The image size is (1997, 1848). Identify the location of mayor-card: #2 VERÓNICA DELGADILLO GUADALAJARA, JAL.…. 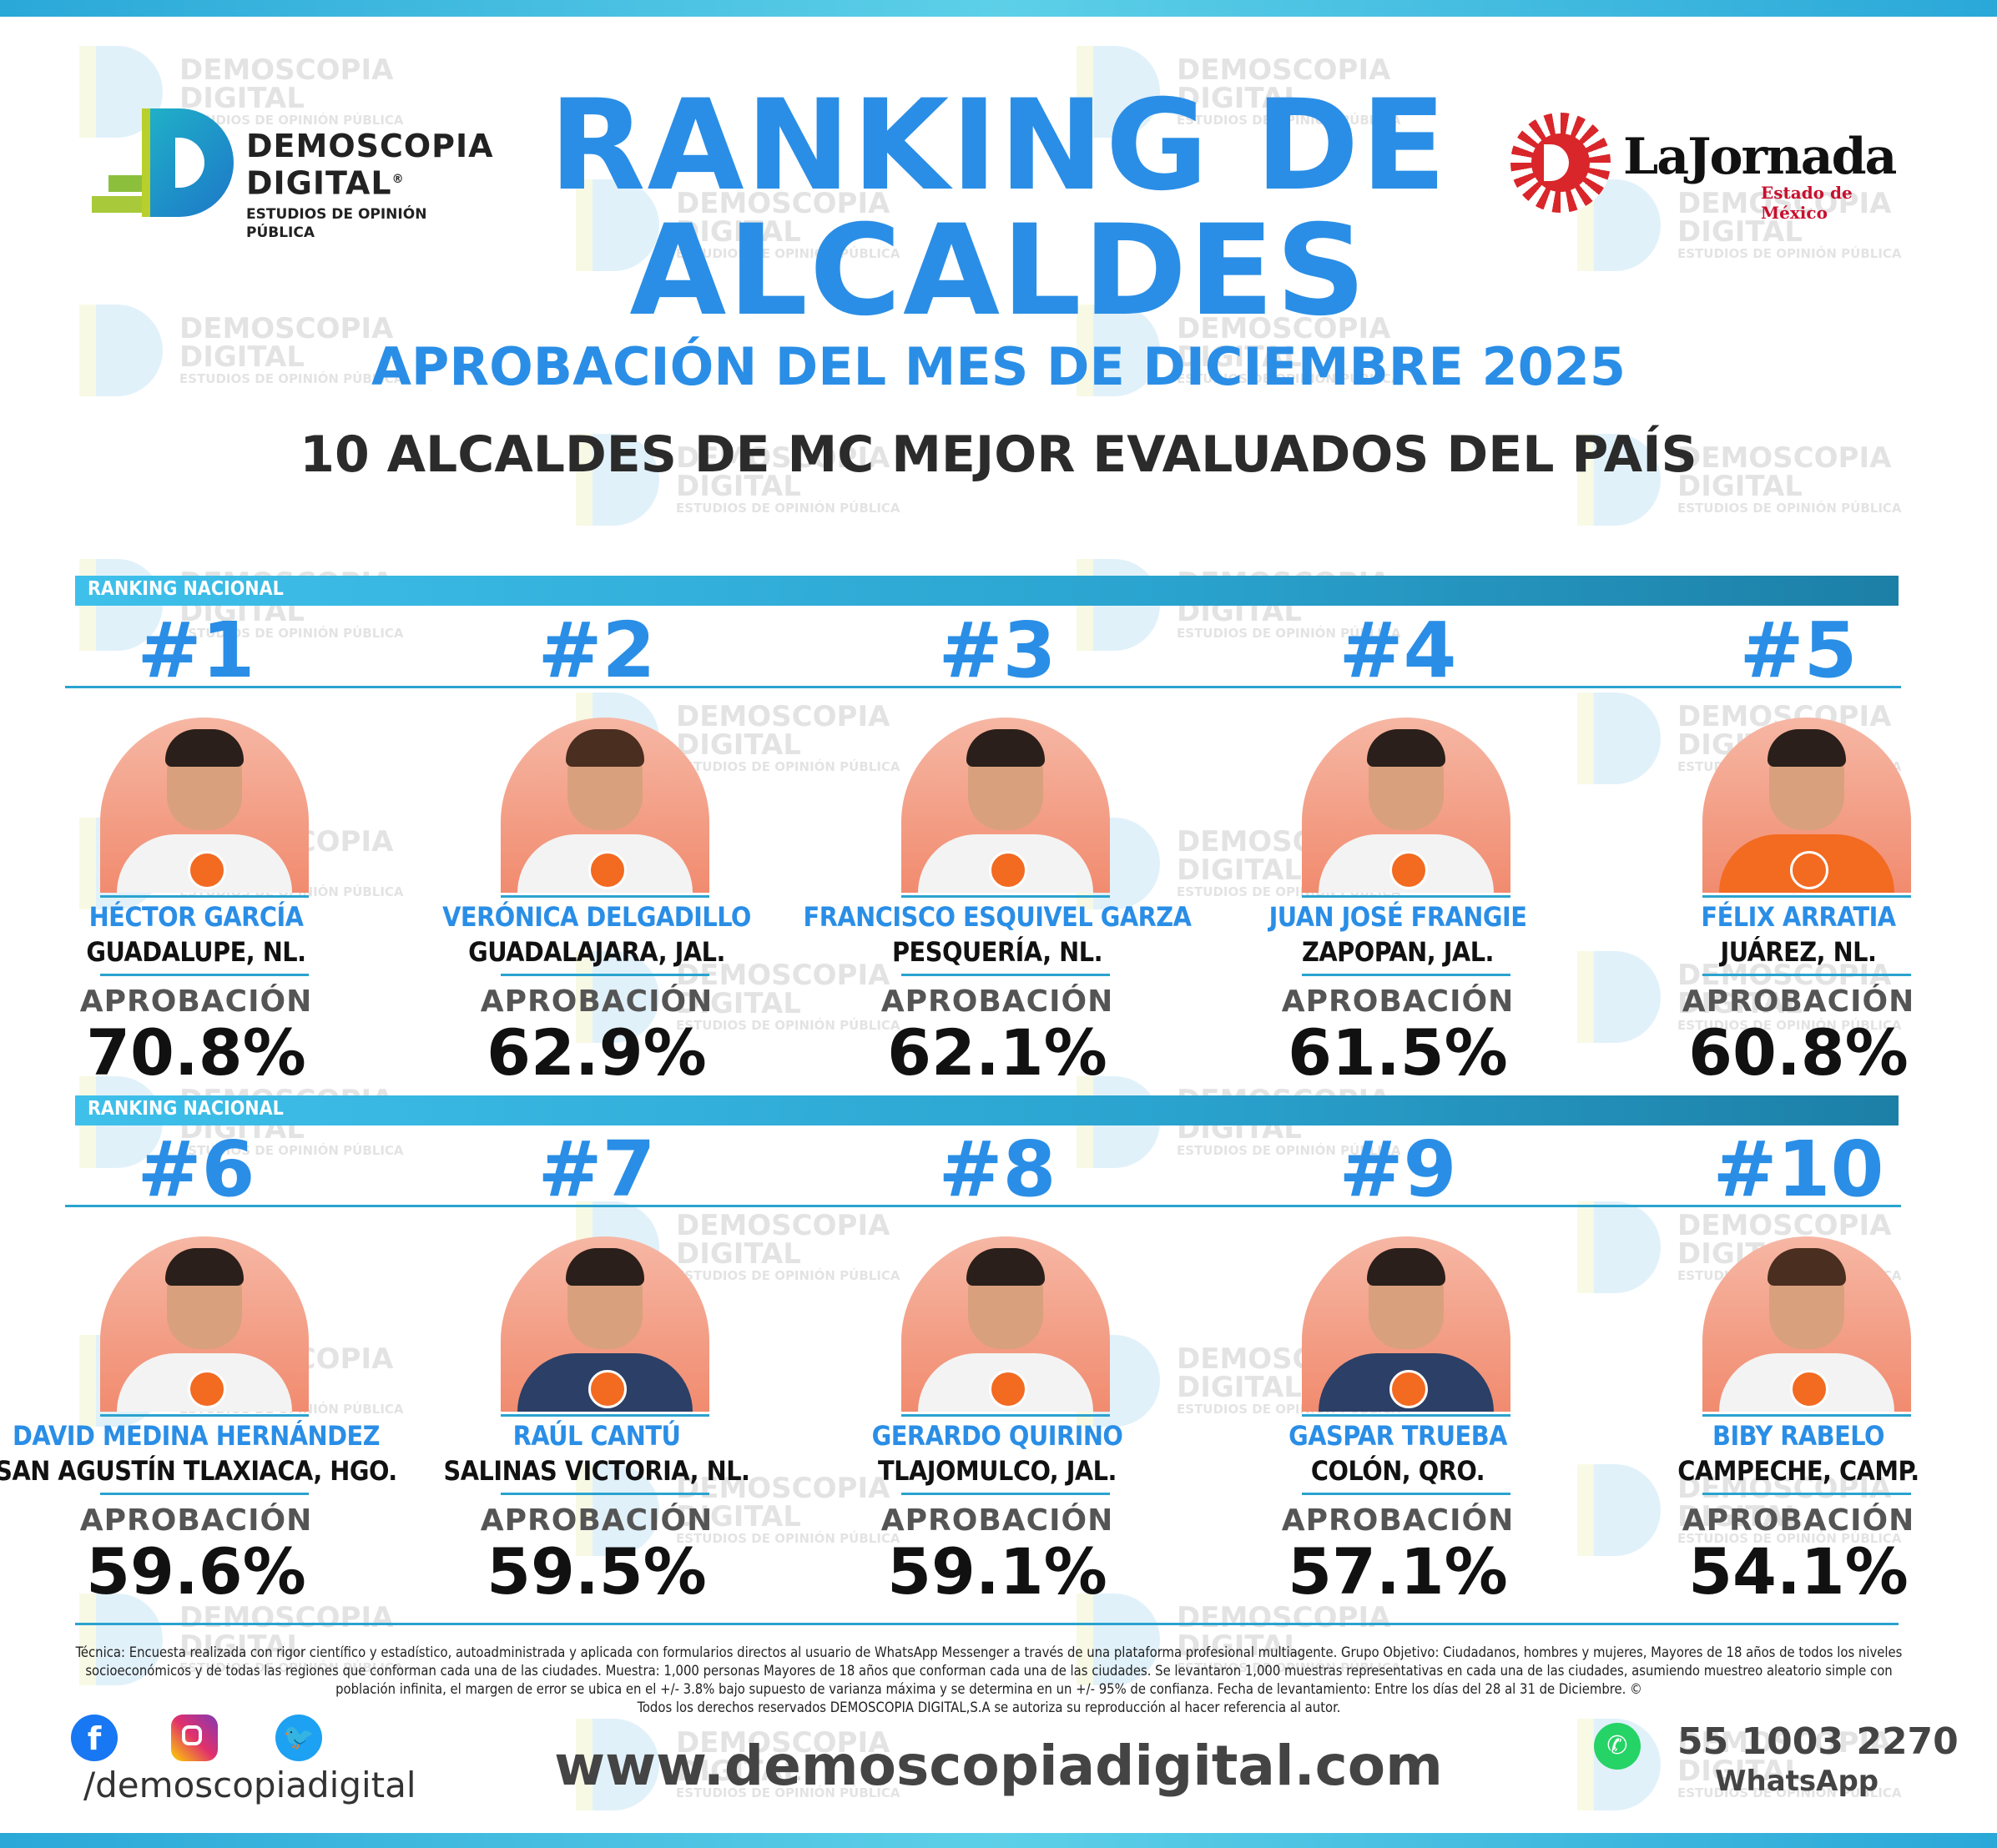
(597, 847).